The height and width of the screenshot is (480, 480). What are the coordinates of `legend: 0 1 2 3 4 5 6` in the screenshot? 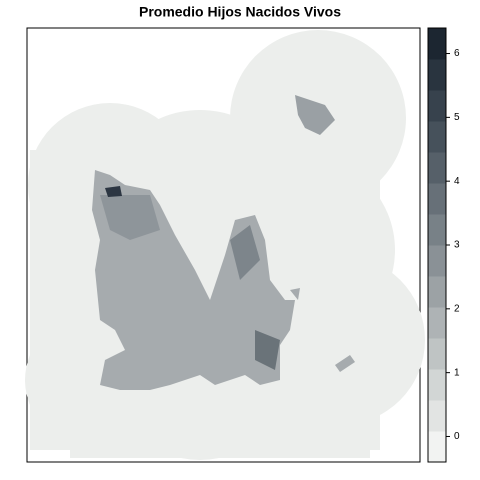 It's located at (443, 245).